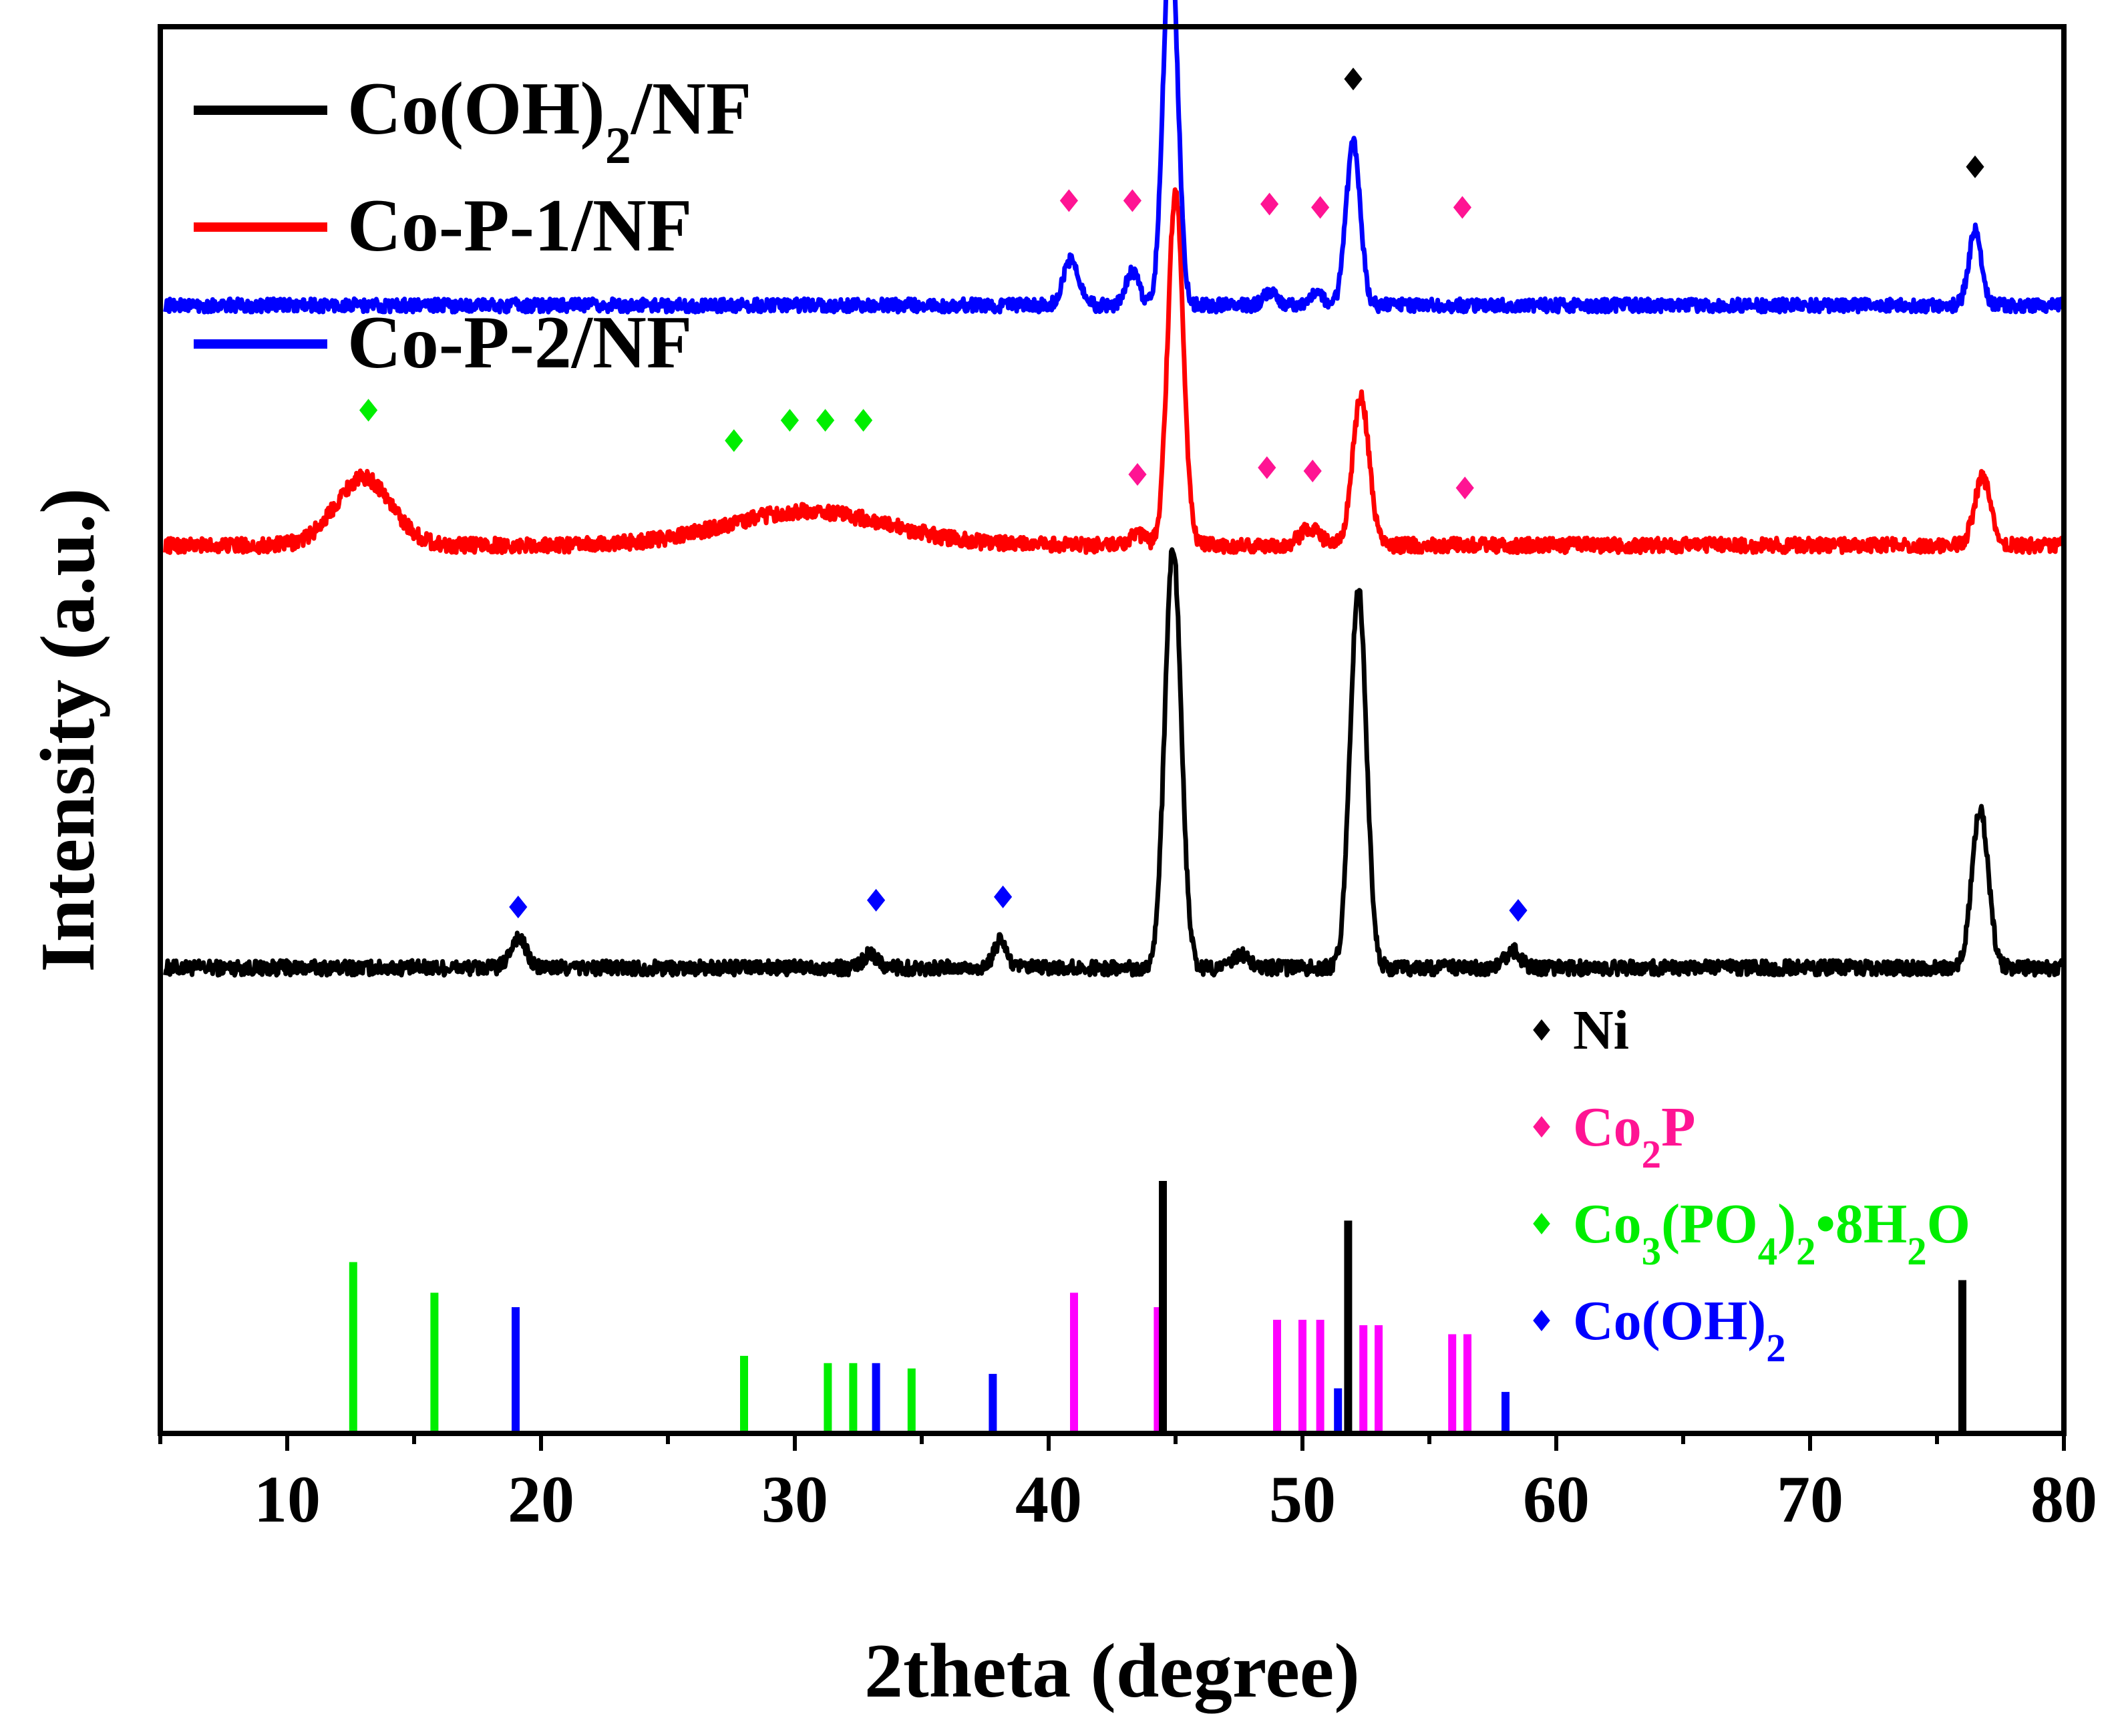 The width and height of the screenshot is (2120, 1736). Describe the element at coordinates (1634, 1136) in the screenshot. I see `phase-legend-label: Co2P` at that location.